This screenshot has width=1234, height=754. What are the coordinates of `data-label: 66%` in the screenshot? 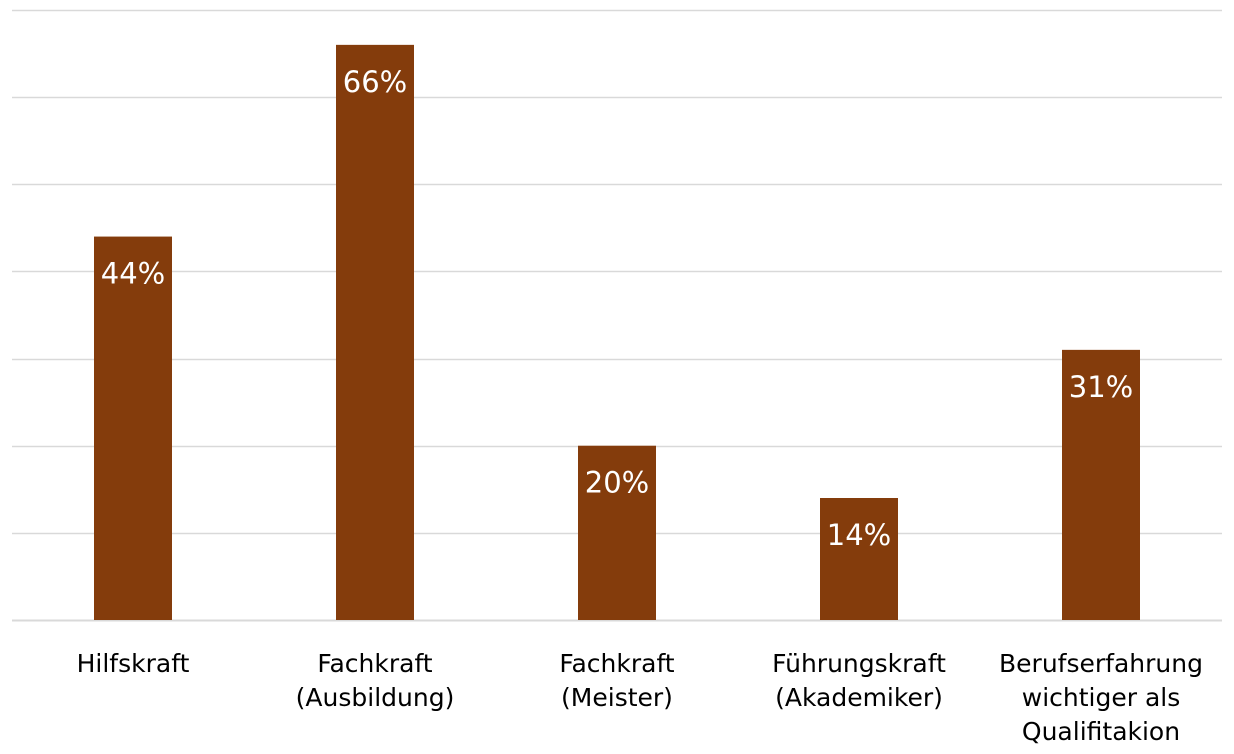 It's located at (375, 82).